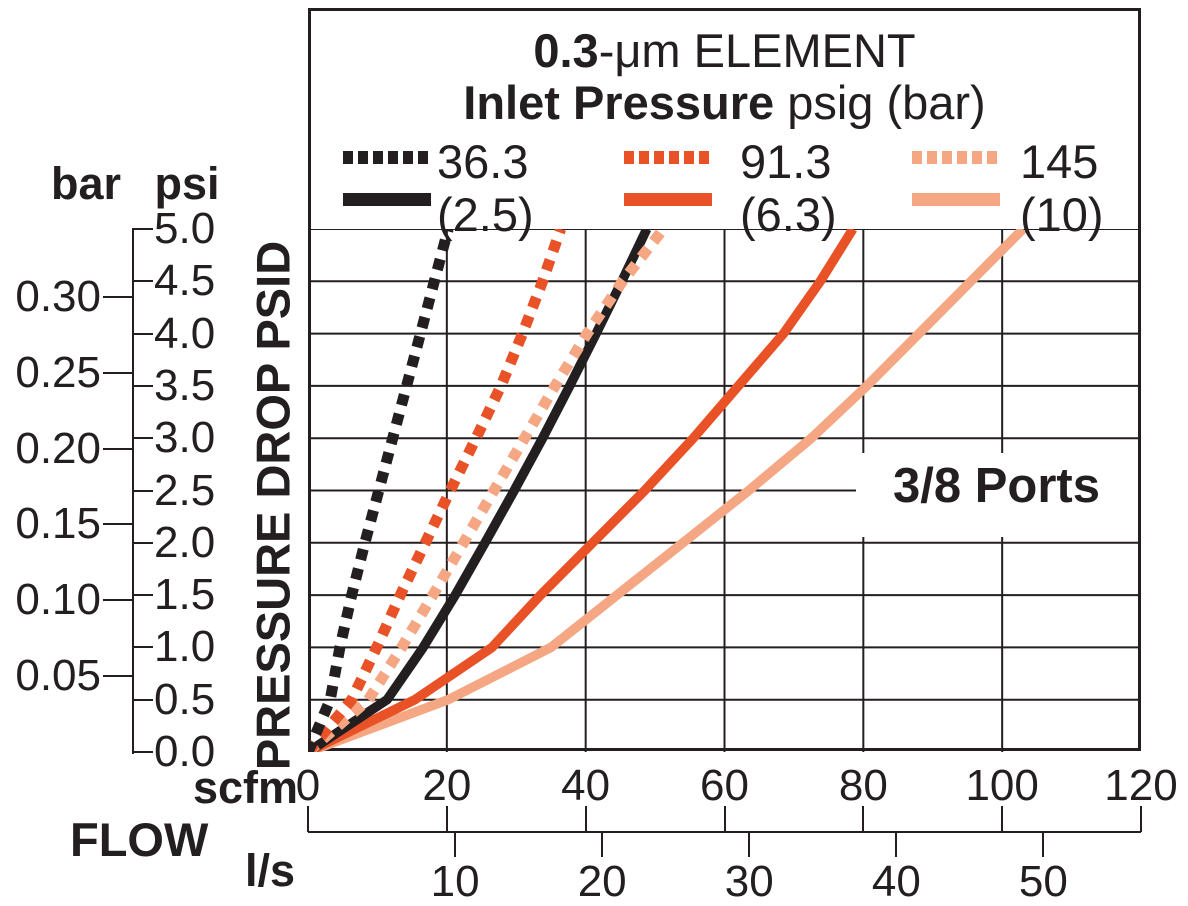 This screenshot has height=906, width=1188. Describe the element at coordinates (185, 699) in the screenshot. I see `psi-tick-label-0.5: 0.5` at that location.